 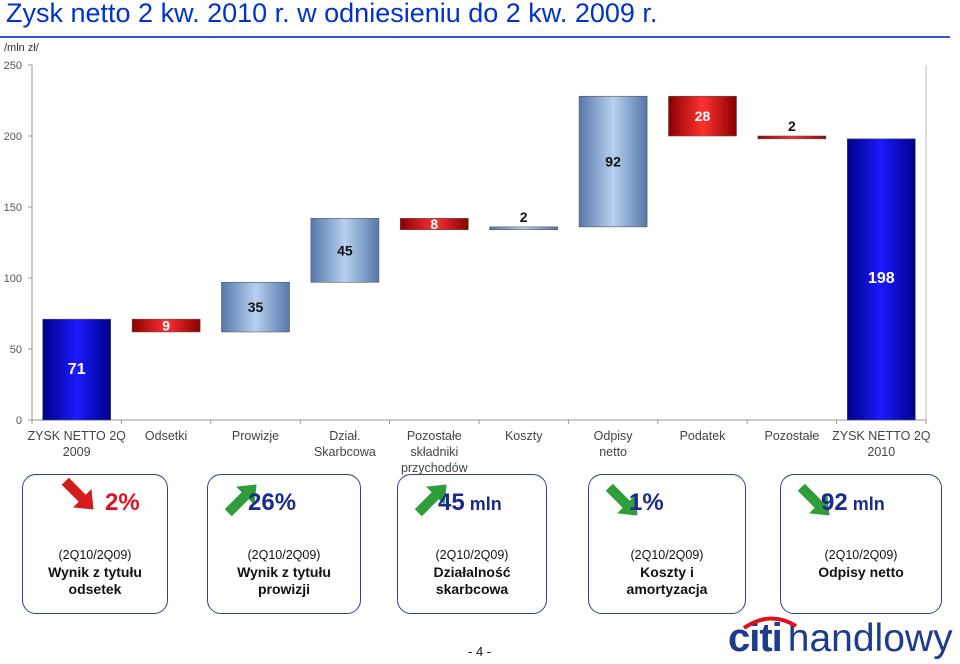 I want to click on x-category-label: Pozostałe składniki przychodów, so click(x=435, y=452).